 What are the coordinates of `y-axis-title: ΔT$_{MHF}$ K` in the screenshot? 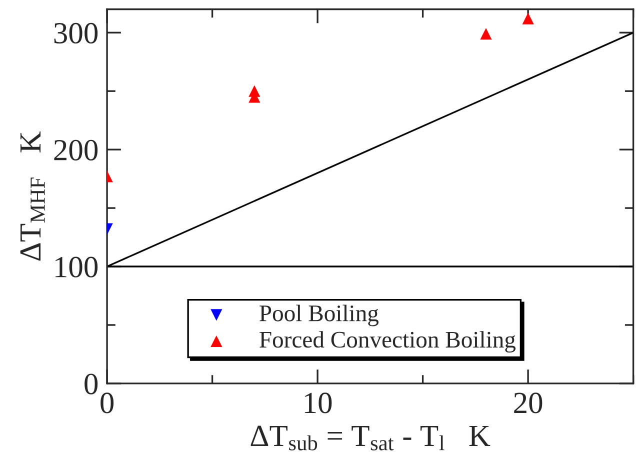 It's located at (32, 196).